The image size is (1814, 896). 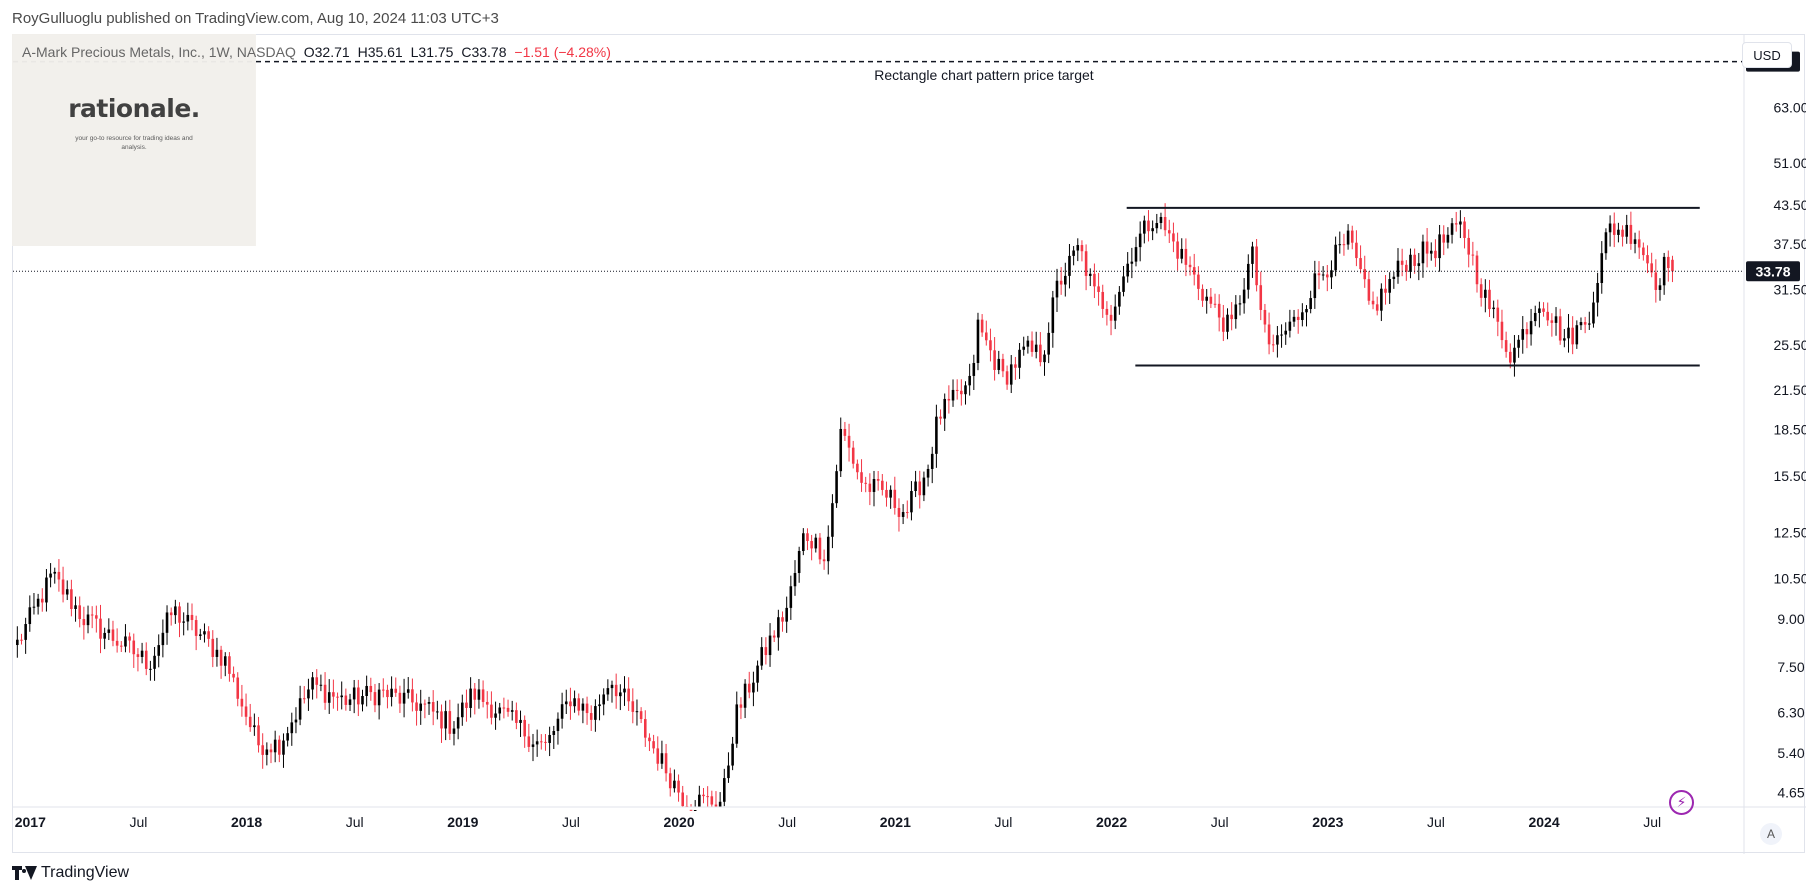 What do you see at coordinates (1773, 271) in the screenshot?
I see `last-price-badge` at bounding box center [1773, 271].